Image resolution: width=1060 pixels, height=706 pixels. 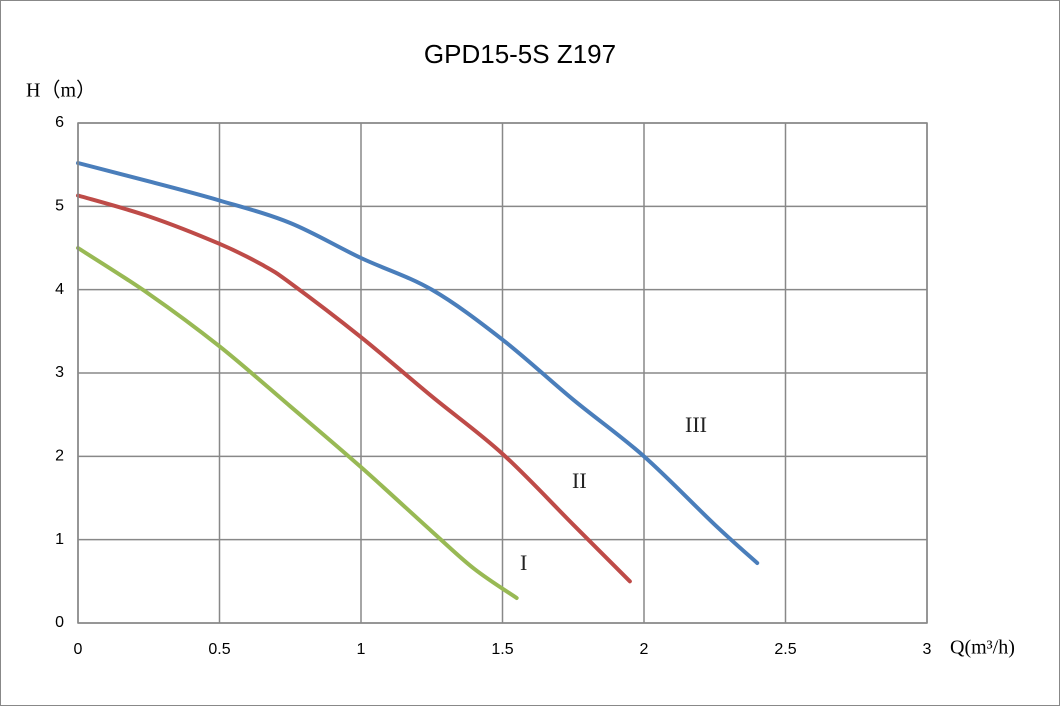 I want to click on y-tick-label: 1, so click(x=59, y=539).